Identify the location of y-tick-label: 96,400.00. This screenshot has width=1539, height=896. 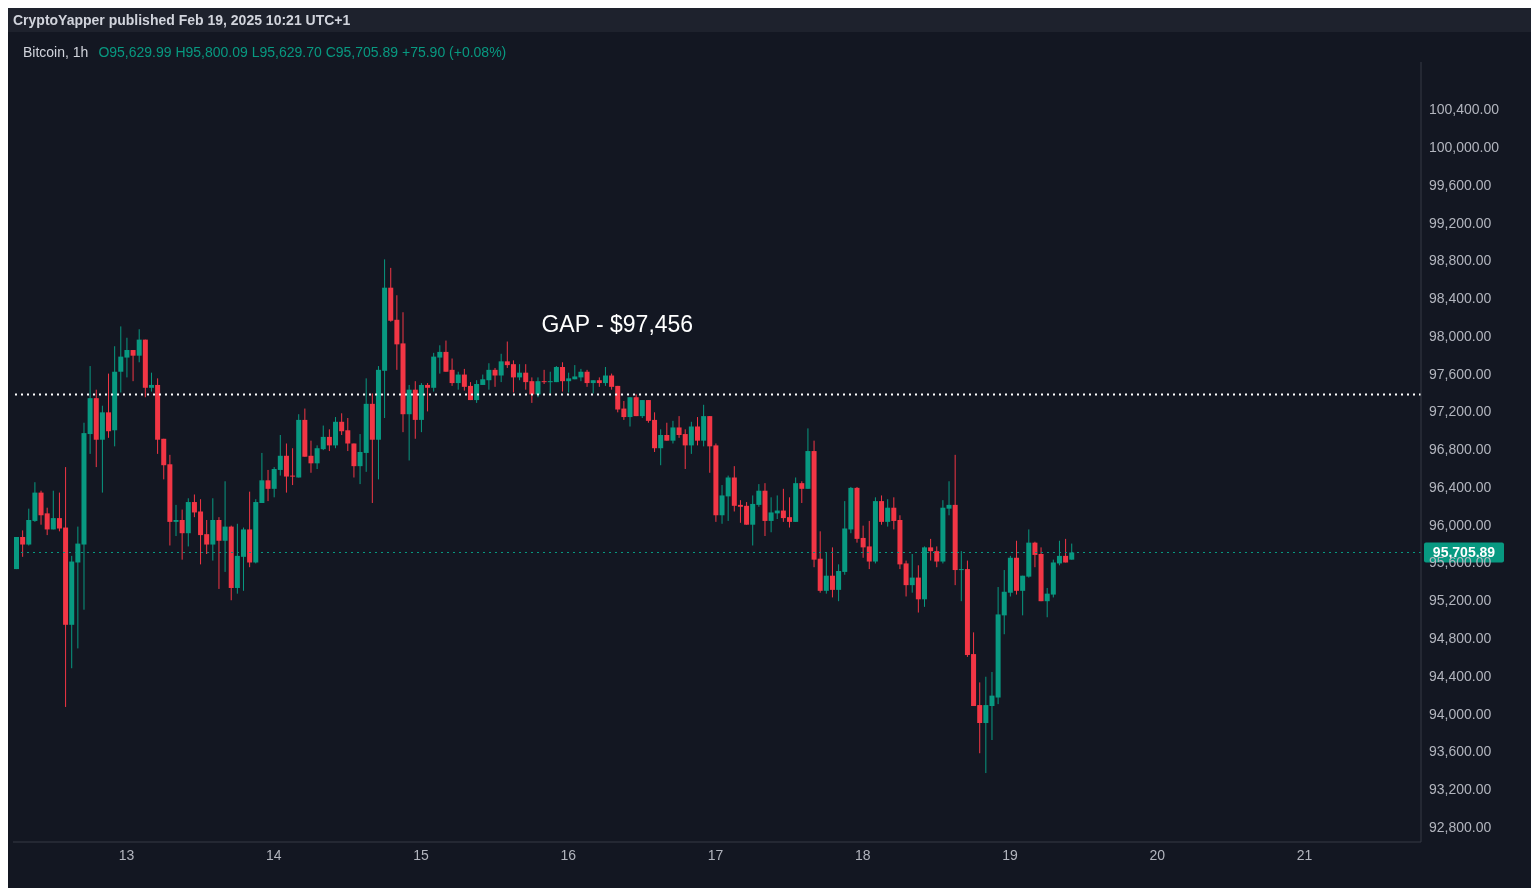
(1460, 486).